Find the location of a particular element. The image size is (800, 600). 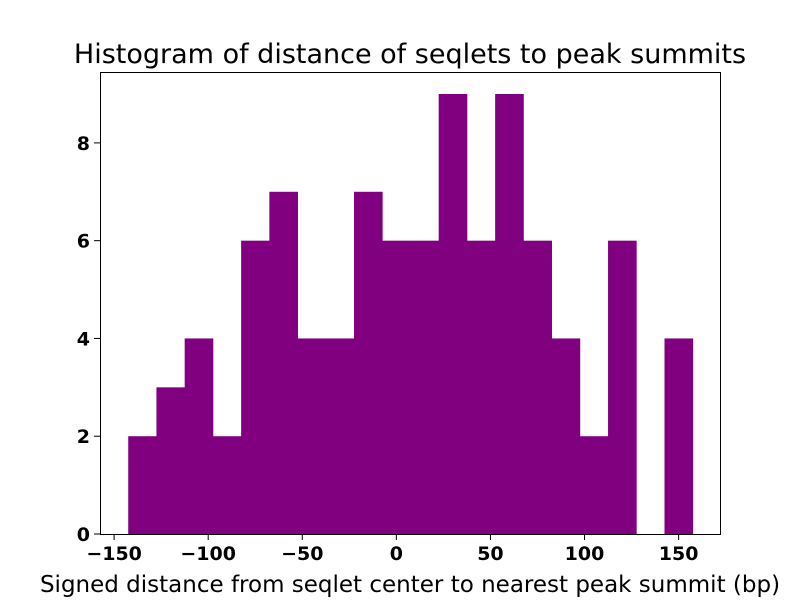

y-tick-label: 0 is located at coordinates (83, 535).